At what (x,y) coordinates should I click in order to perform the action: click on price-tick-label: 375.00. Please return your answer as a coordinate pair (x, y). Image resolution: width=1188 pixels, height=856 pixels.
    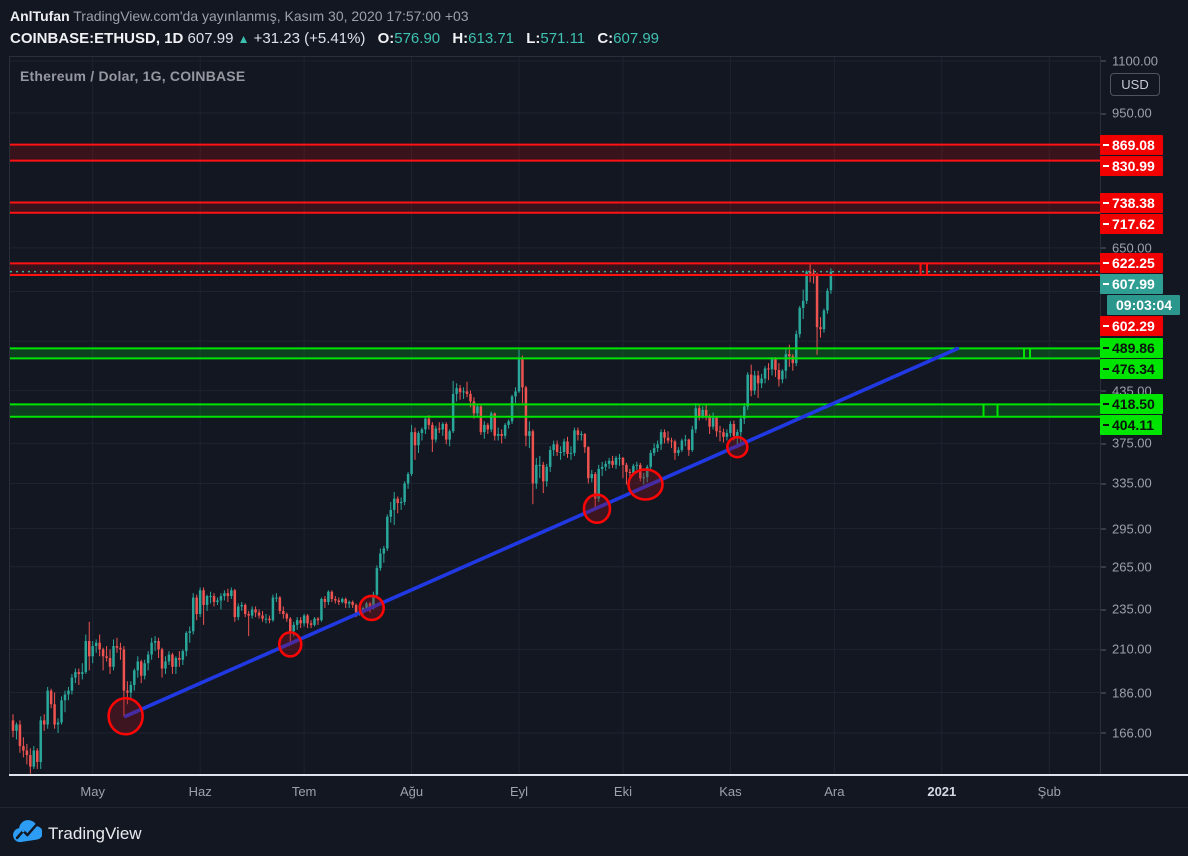
    Looking at the image, I should click on (1126, 443).